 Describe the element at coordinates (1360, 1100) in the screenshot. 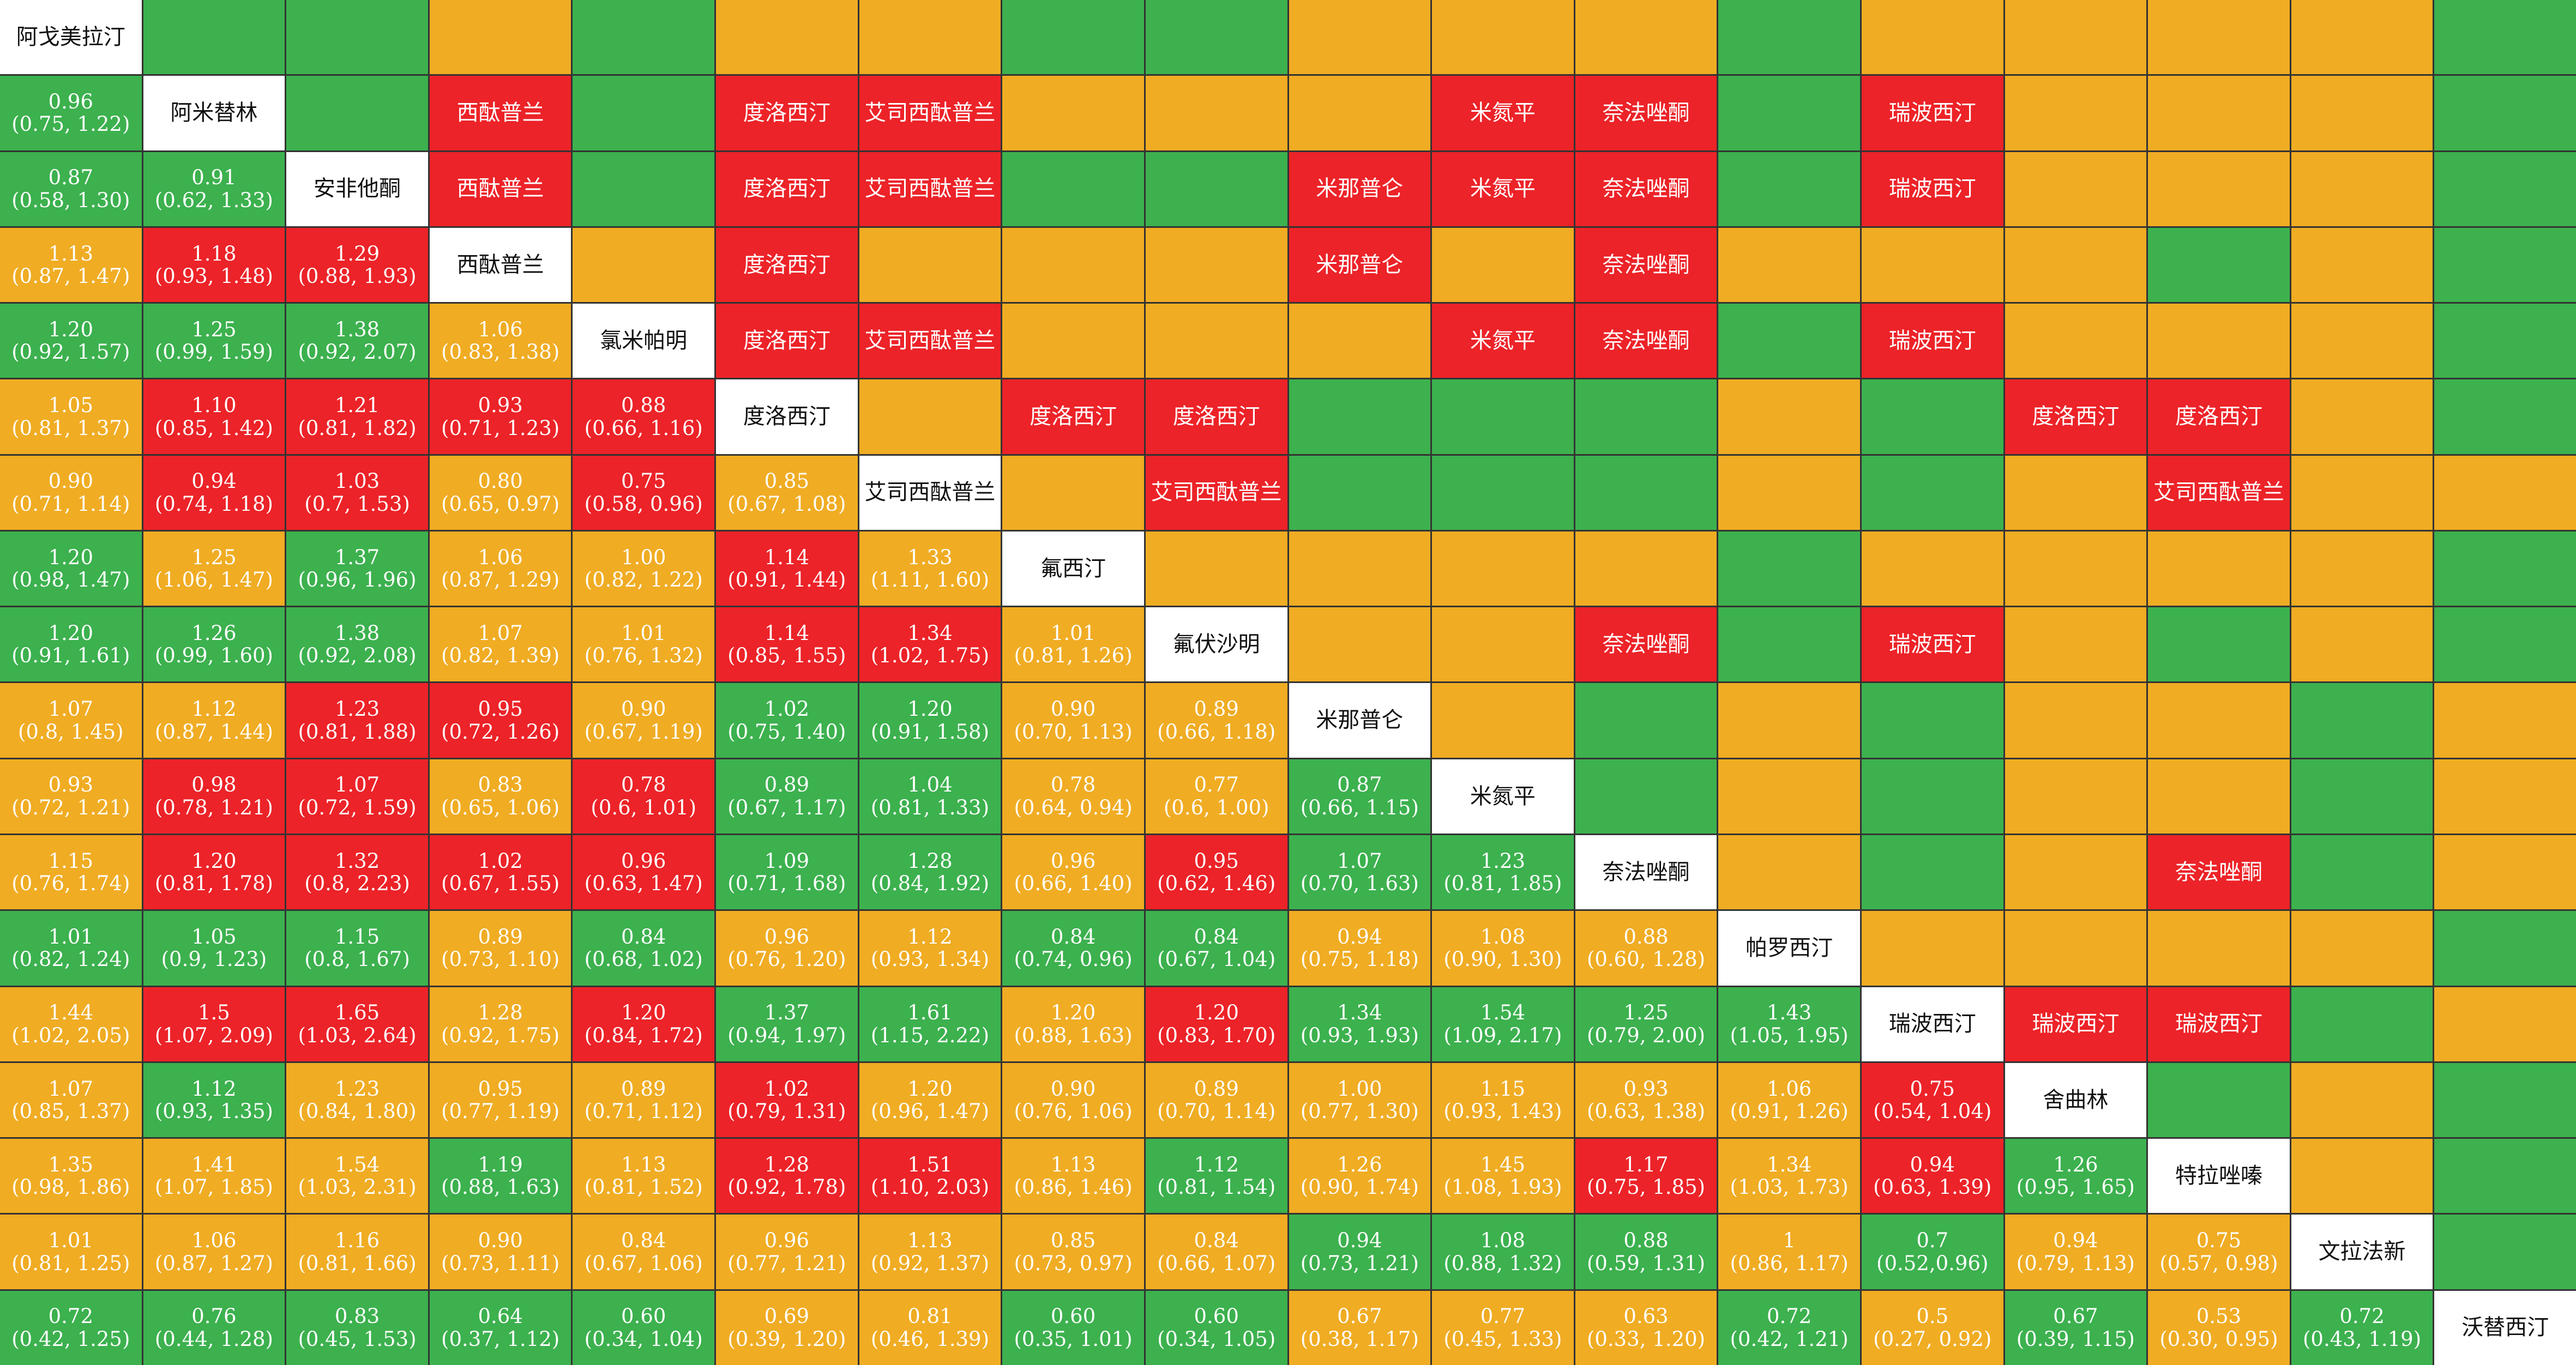

I see `comparison-estimate-cell: 1.00 (0.77, 1.30)` at that location.